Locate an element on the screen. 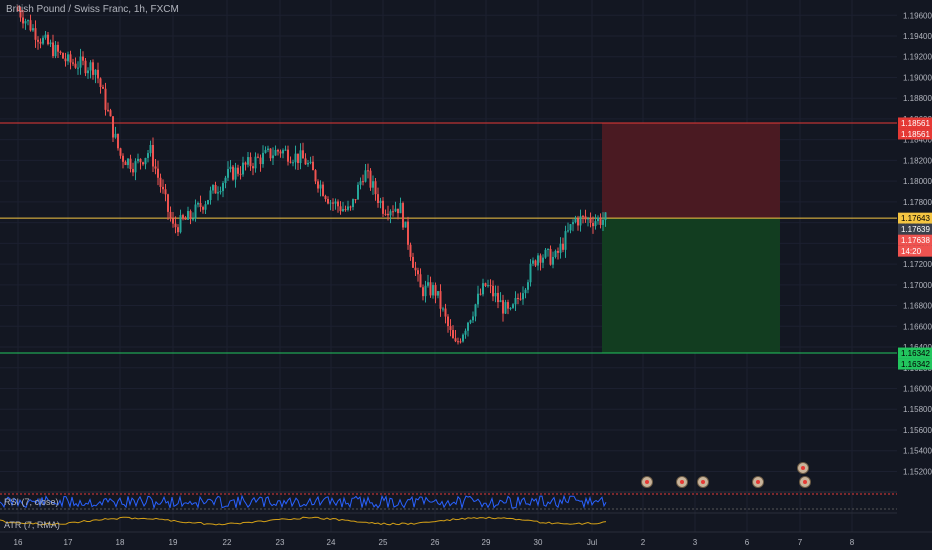  rsi-pane is located at coordinates (448, 500).